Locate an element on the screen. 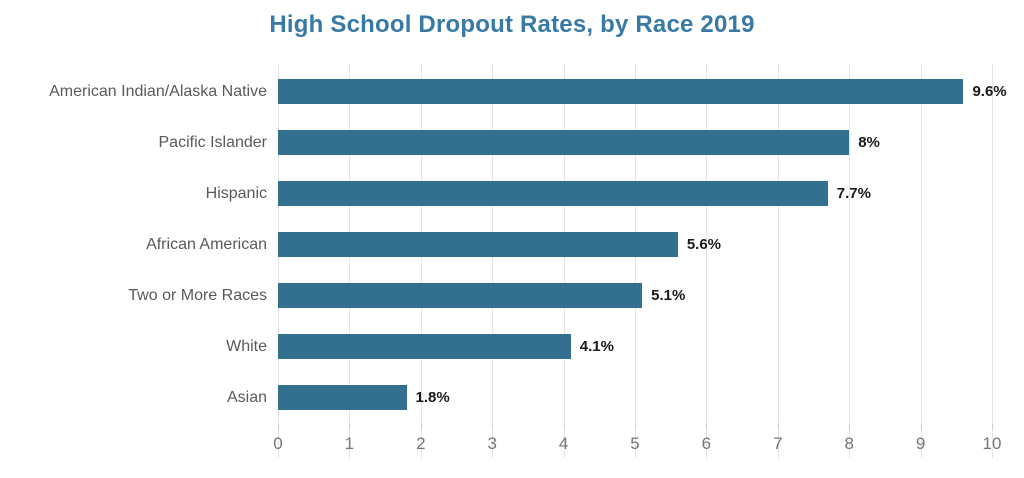  value-label: 9.6% is located at coordinates (989, 91).